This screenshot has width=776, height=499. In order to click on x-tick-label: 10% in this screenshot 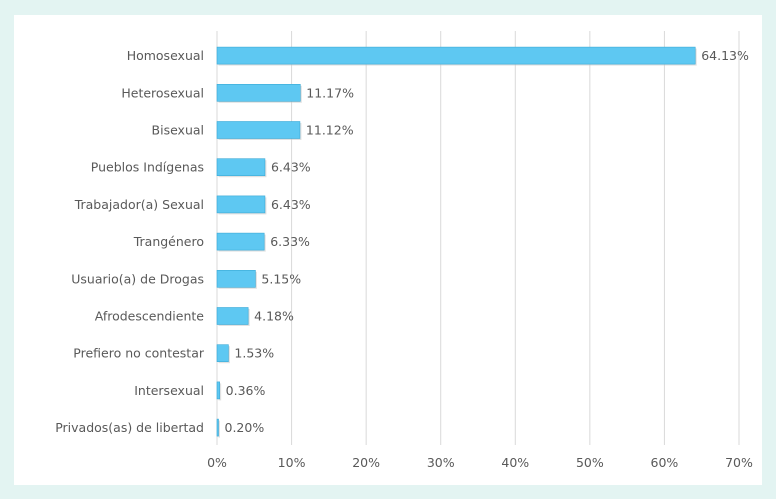, I will do `click(292, 462)`.